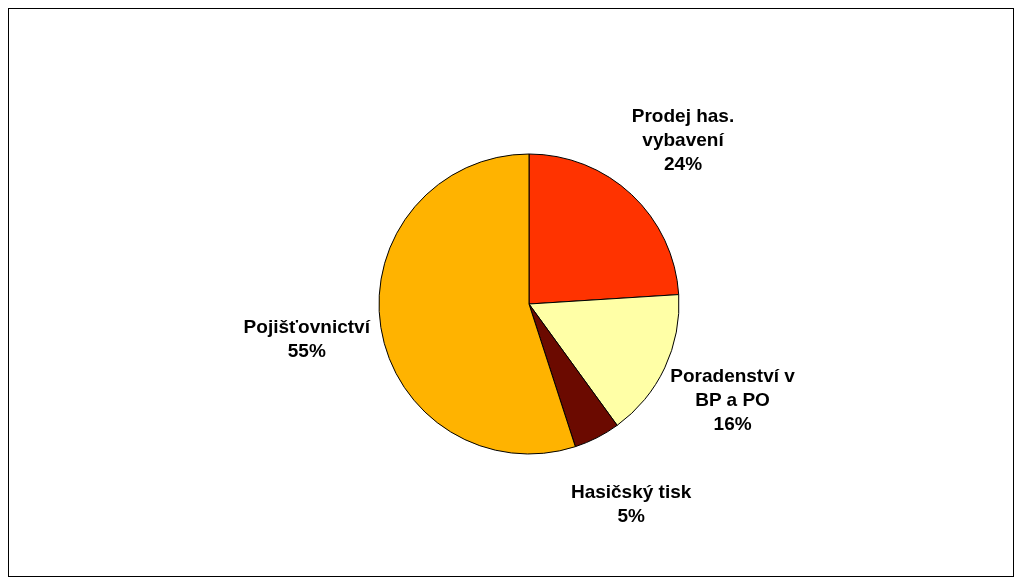  What do you see at coordinates (733, 387) in the screenshot?
I see `slice-label: Poradenství v BP a PO` at bounding box center [733, 387].